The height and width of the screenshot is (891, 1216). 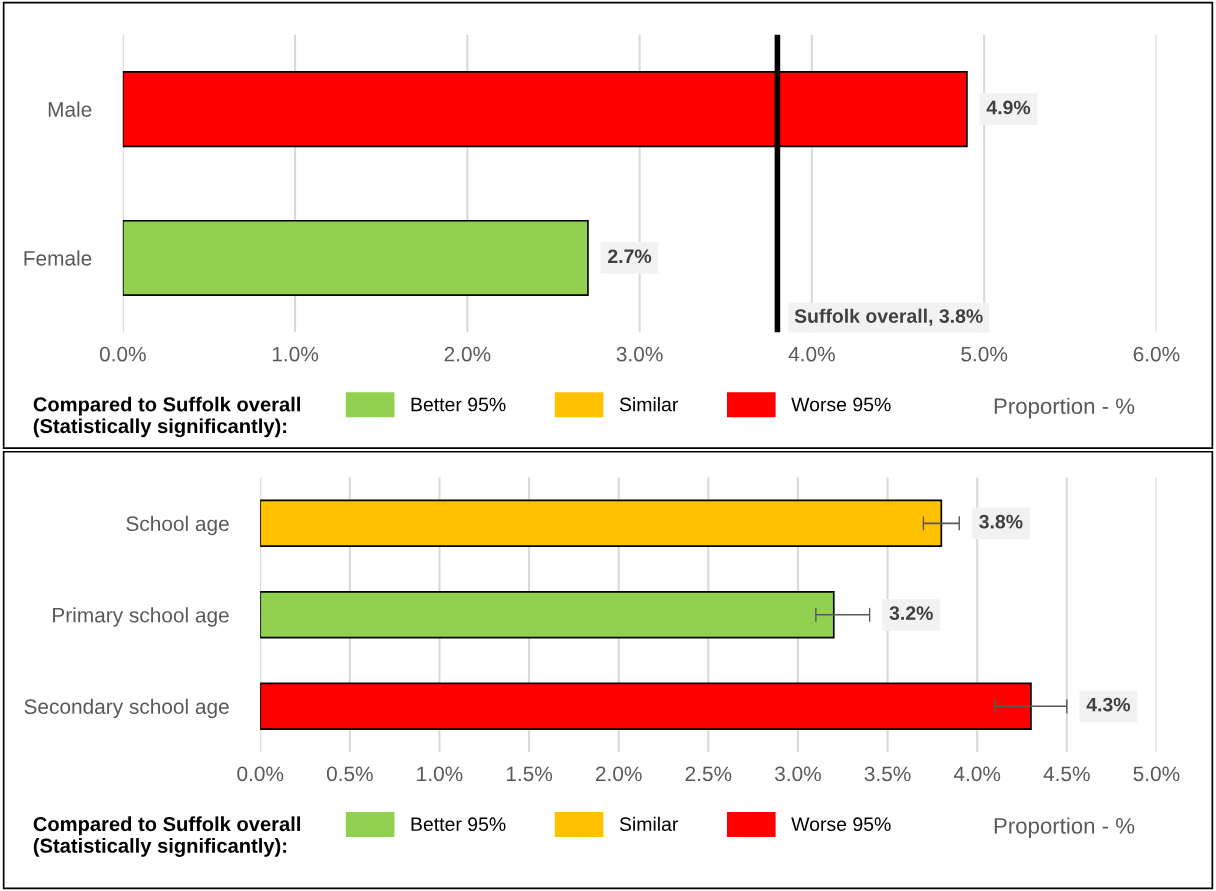 I want to click on y-tick-label: Male, so click(x=70, y=109).